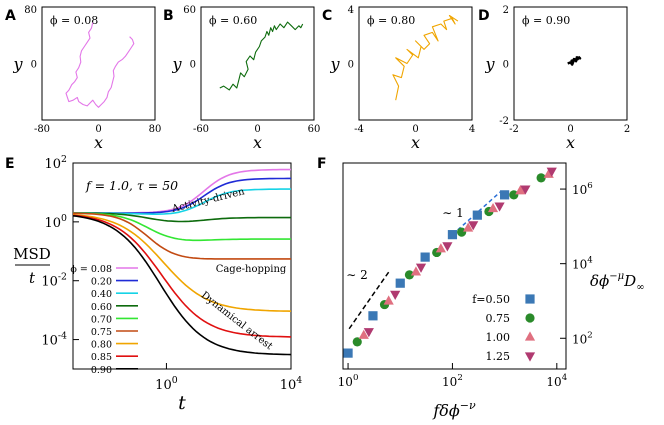 The width and height of the screenshot is (664, 425). I want to click on y-tick-label: 10⁴, so click(582, 264).